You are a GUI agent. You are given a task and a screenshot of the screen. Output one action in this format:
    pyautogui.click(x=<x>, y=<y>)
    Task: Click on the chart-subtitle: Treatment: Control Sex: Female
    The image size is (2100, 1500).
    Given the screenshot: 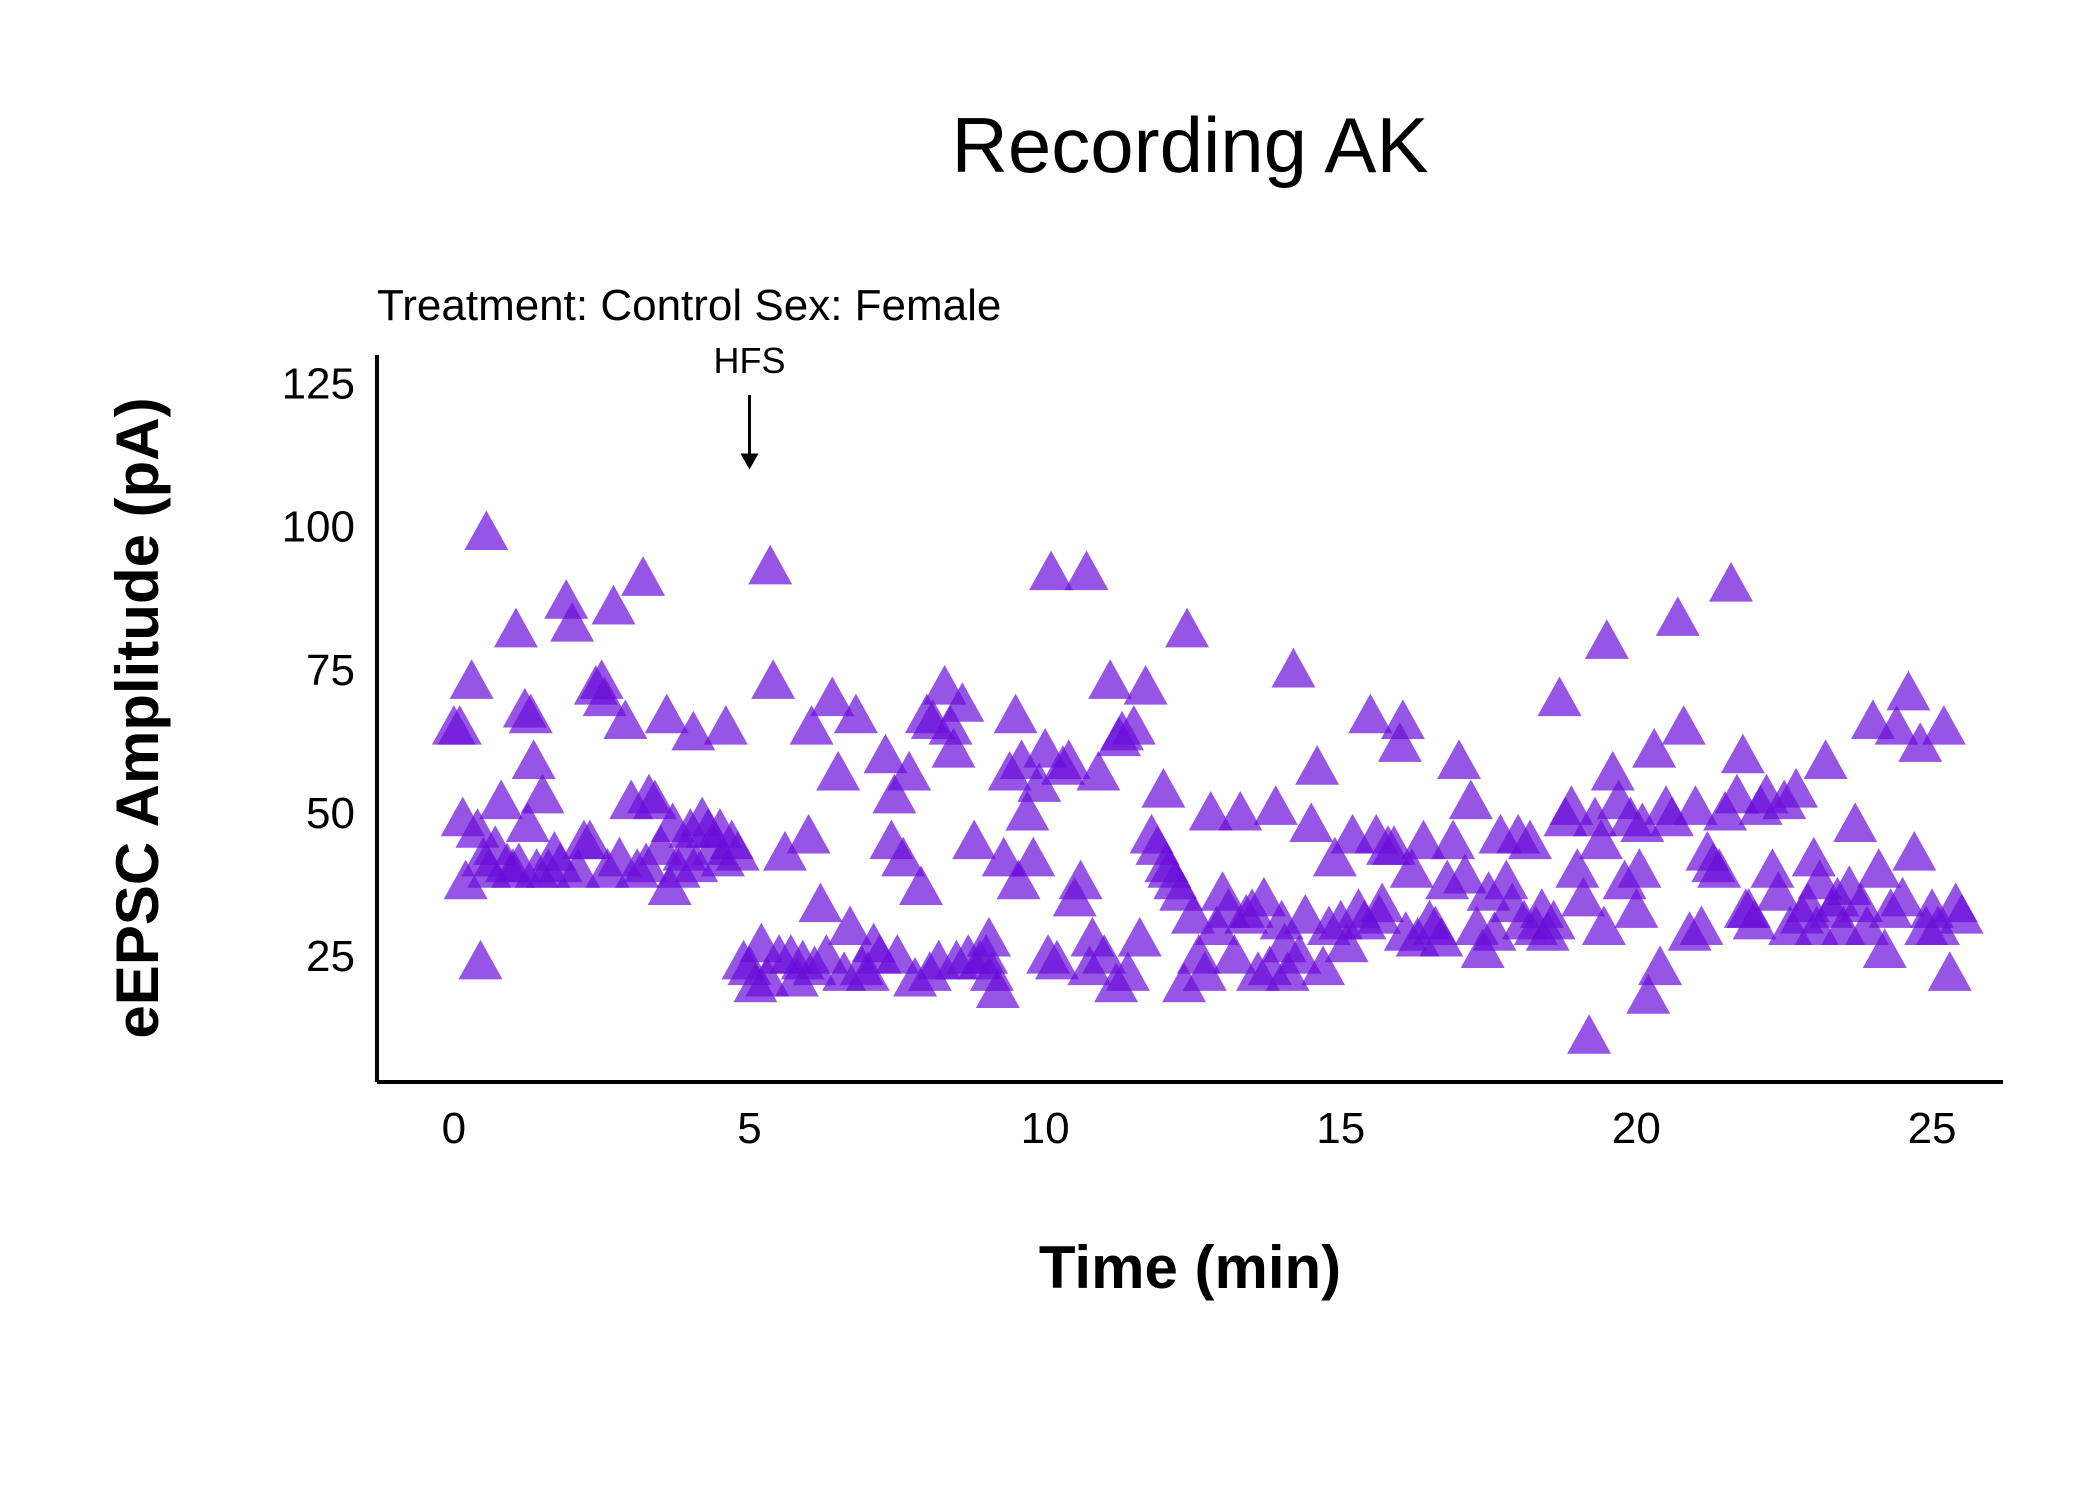 What is the action you would take?
    pyautogui.click(x=689, y=305)
    